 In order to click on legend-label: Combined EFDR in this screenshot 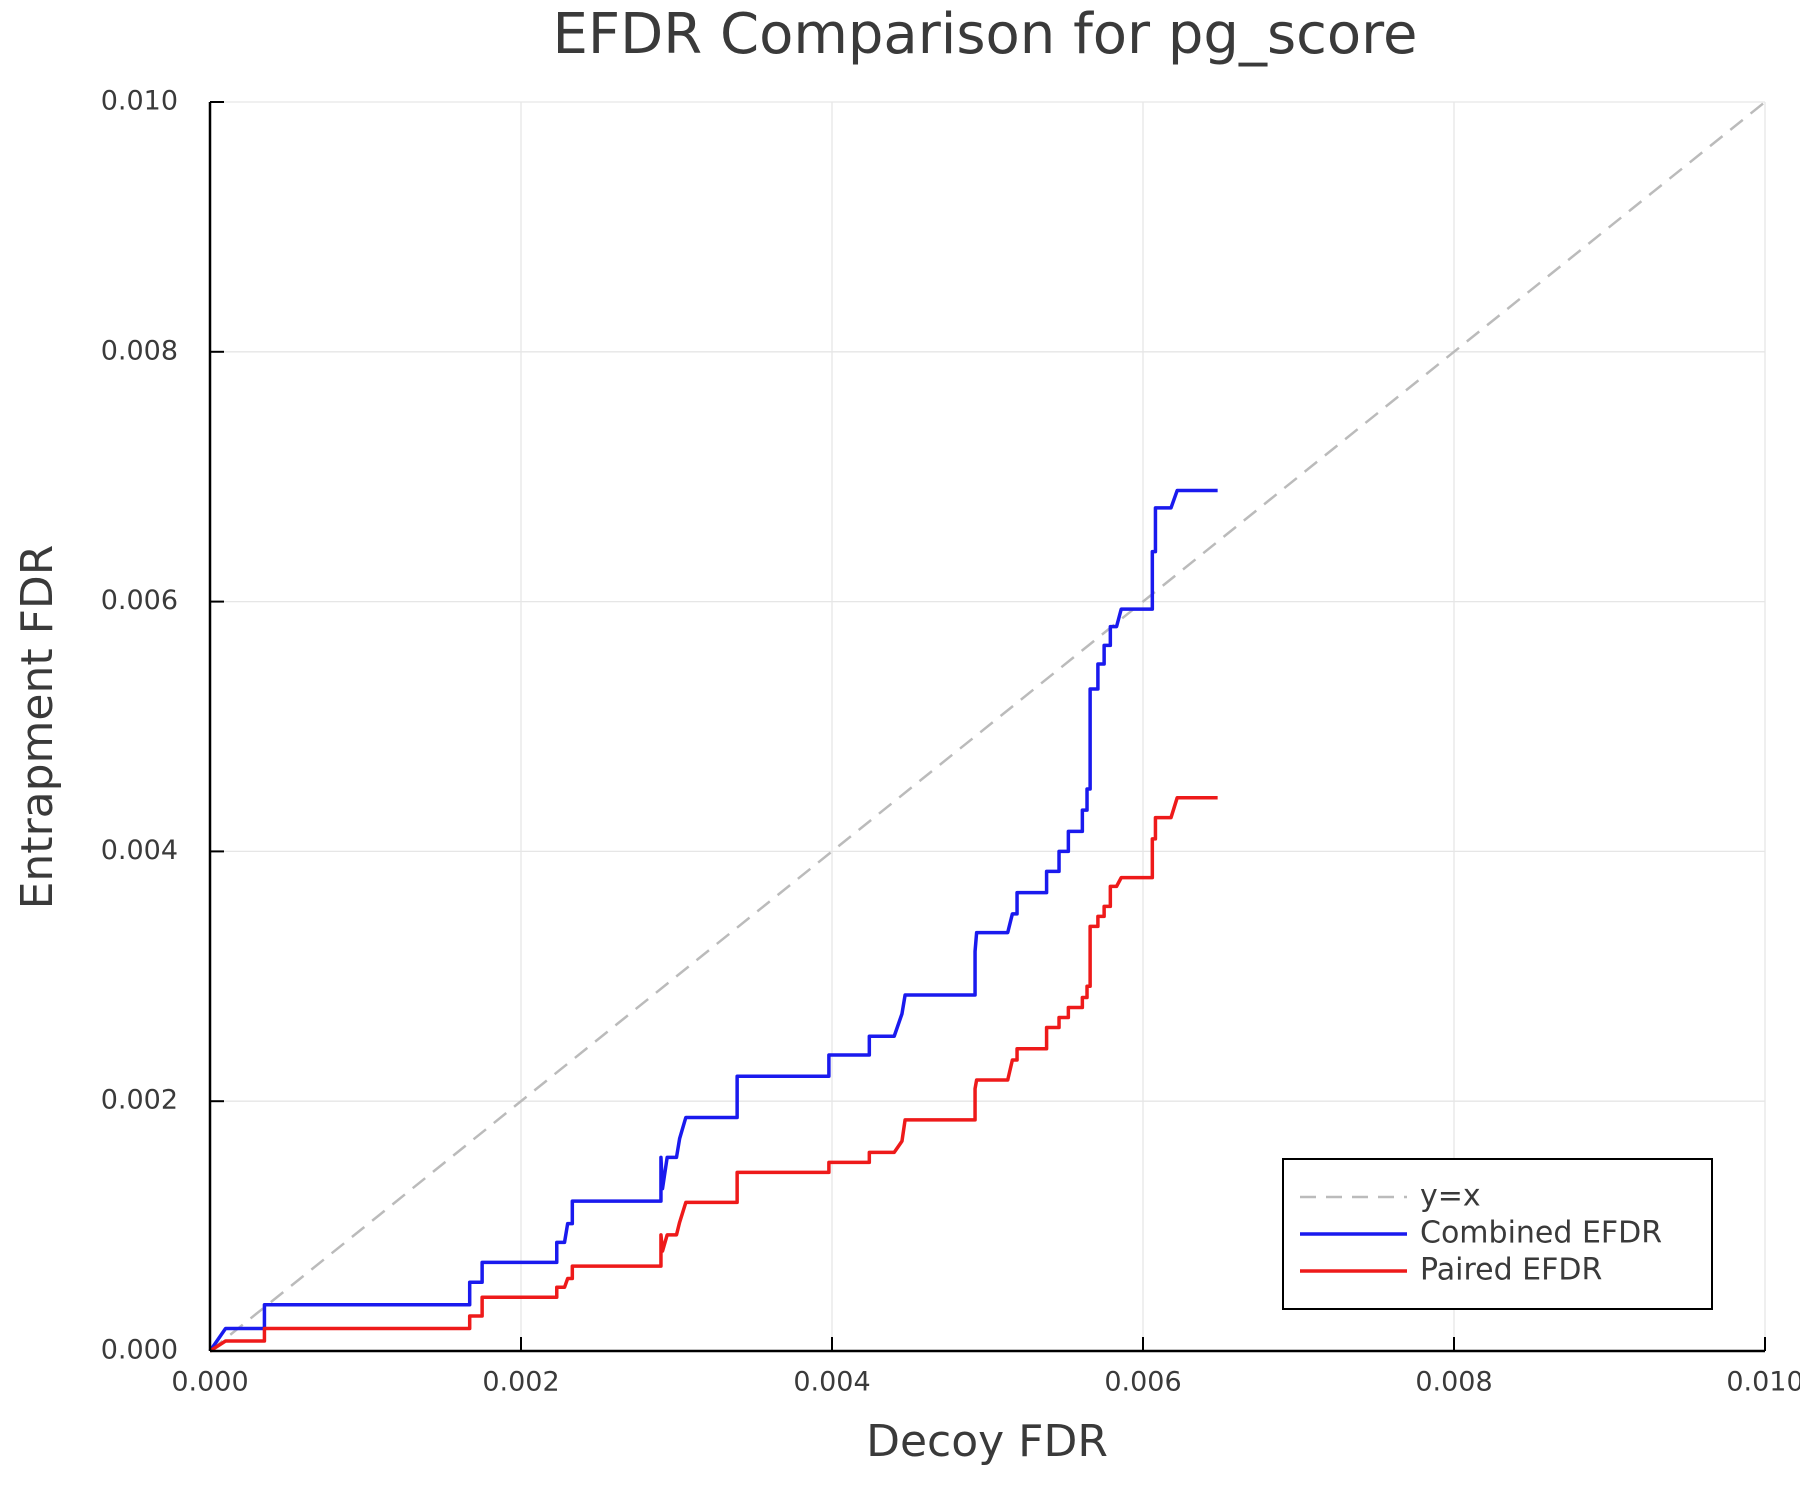, I will do `click(1541, 1233)`.